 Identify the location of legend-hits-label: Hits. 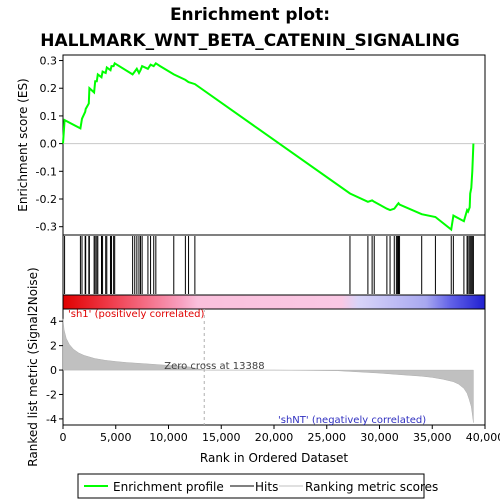
(266, 487).